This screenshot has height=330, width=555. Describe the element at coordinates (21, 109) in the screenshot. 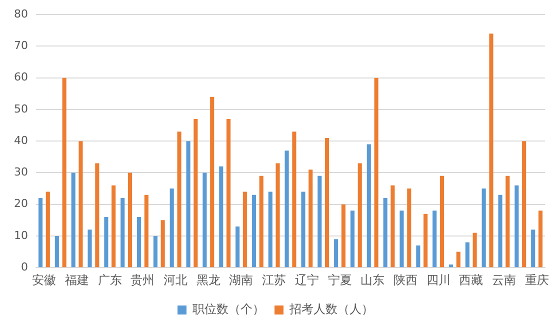

I see `y-tick-label: 50` at that location.